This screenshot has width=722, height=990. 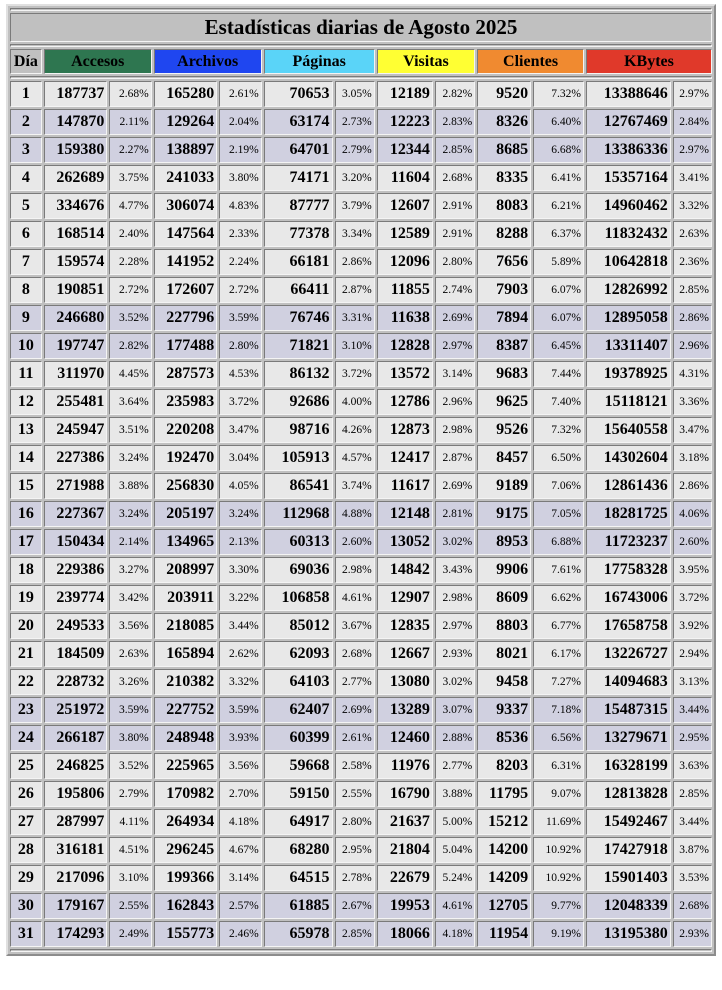 What do you see at coordinates (298, 178) in the screenshot?
I see `value-cell: 74171` at bounding box center [298, 178].